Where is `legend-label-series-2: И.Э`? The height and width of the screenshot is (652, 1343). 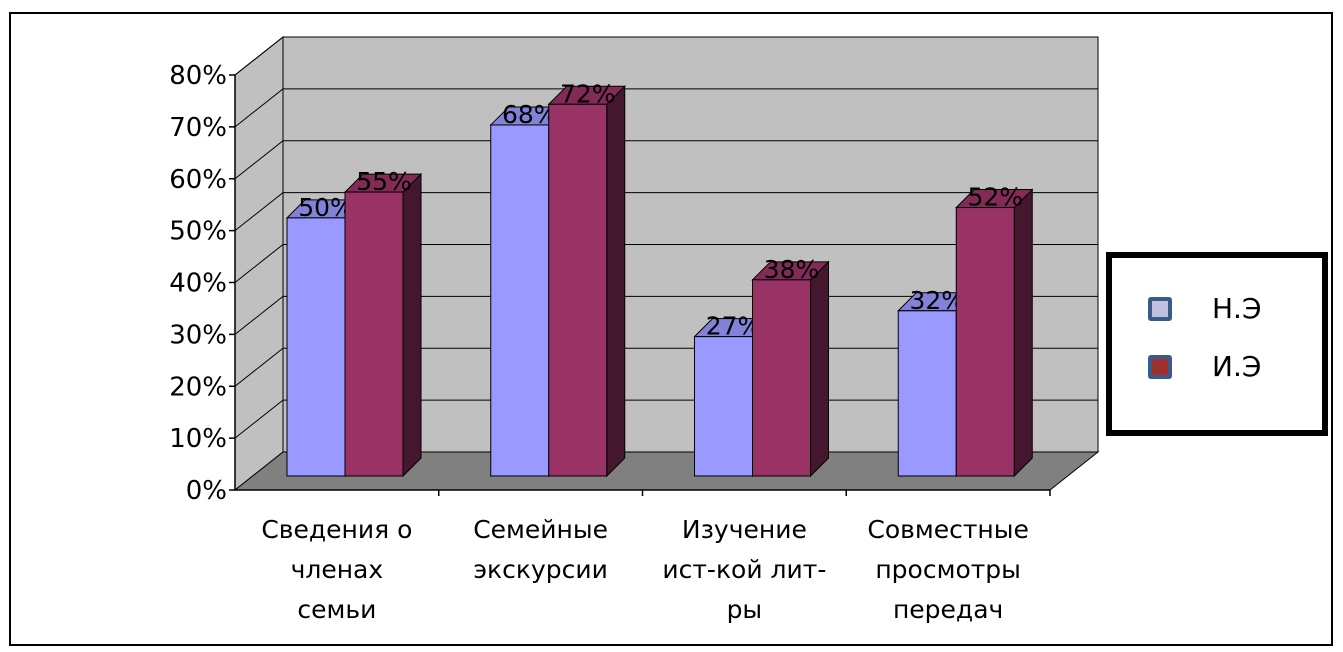
legend-label-series-2: И.Э is located at coordinates (1237, 366).